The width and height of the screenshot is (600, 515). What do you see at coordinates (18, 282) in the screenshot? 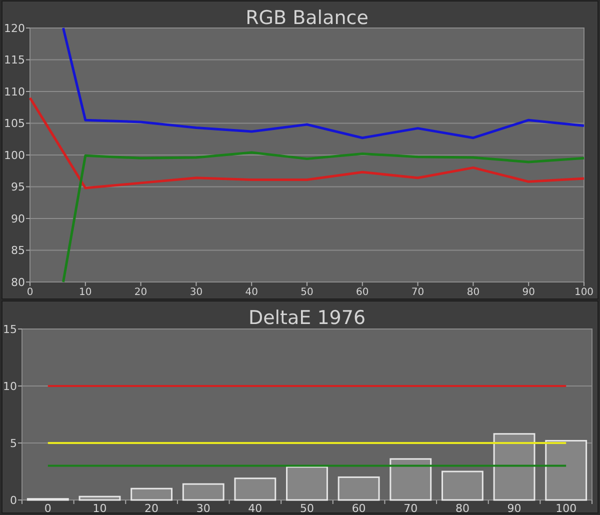
I see `y-tick-label: 80` at bounding box center [18, 282].